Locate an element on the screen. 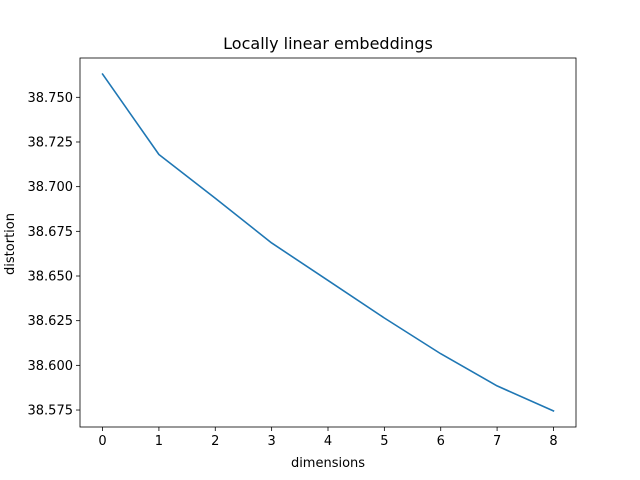  y-tick-label: 38.675 is located at coordinates (51, 232).